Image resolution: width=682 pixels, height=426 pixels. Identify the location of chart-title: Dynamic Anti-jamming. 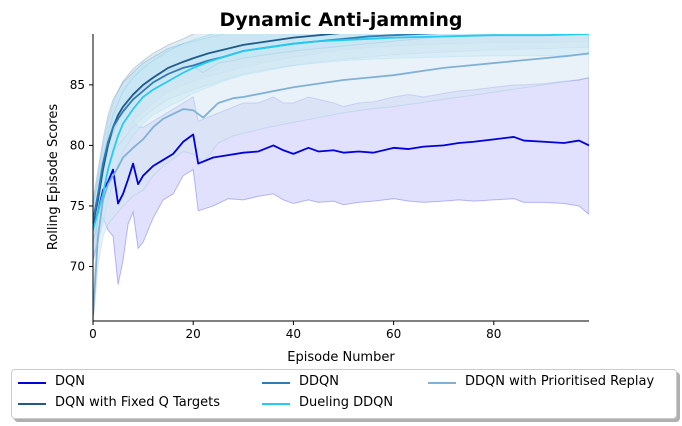
(341, 20).